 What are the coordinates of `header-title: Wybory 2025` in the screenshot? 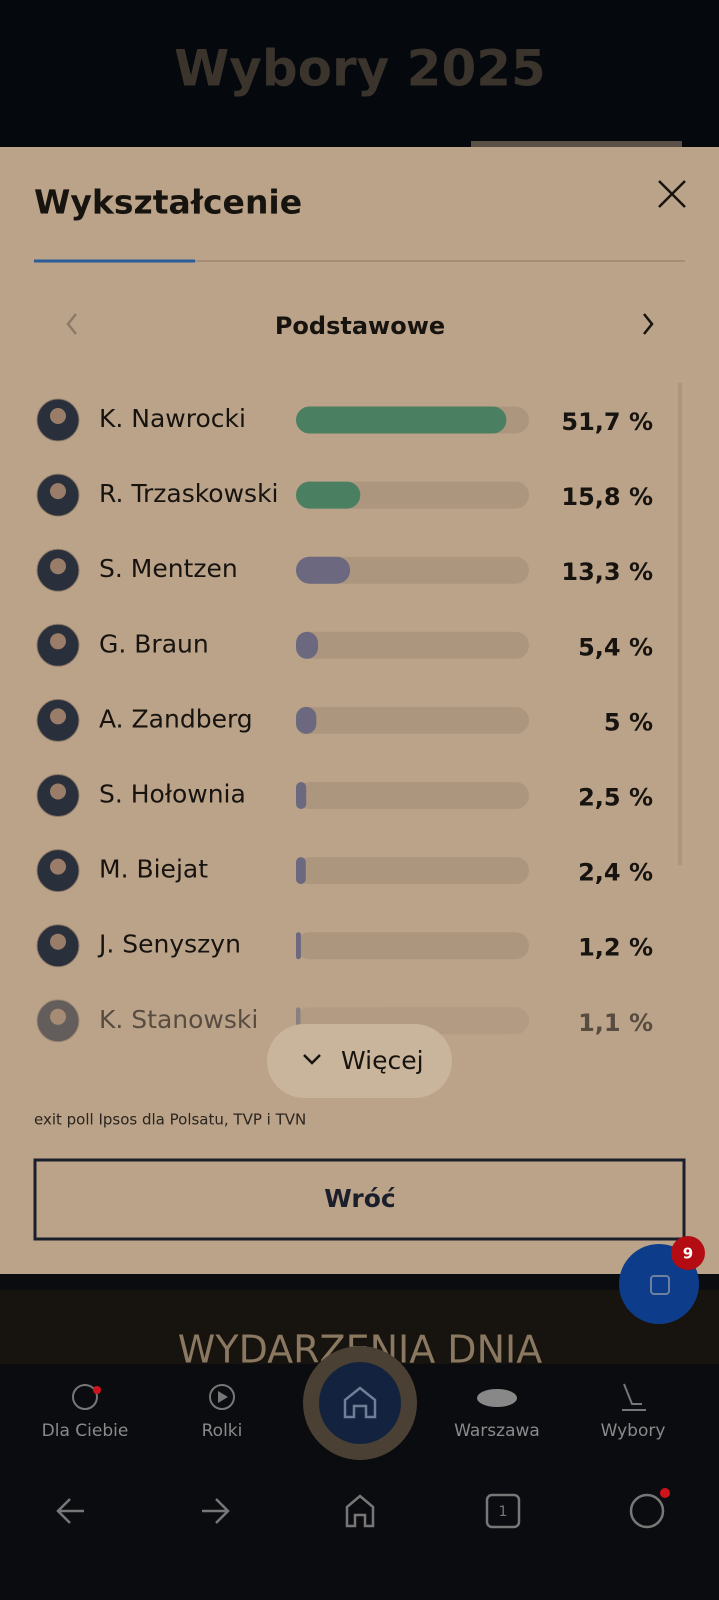 It's located at (360, 69).